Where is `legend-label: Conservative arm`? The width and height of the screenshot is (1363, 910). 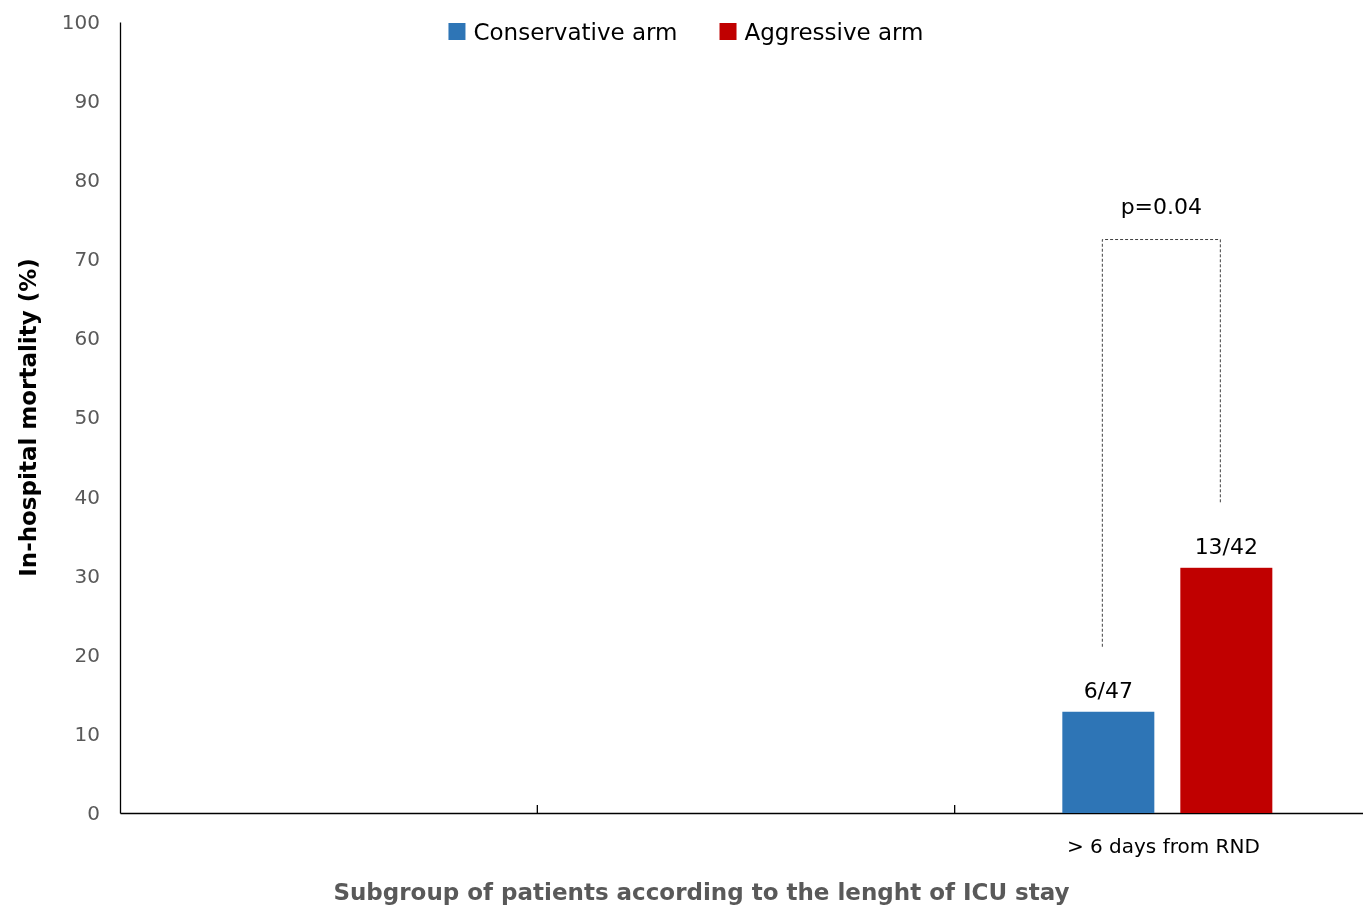
legend-label: Conservative arm is located at coordinates (575, 32).